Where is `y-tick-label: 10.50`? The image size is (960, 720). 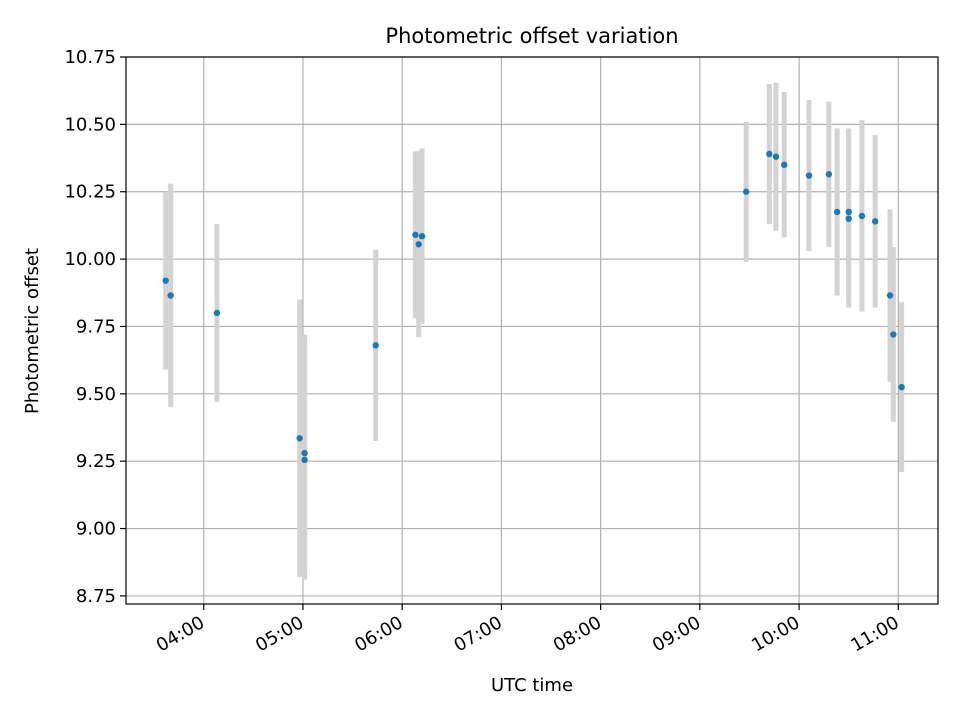
y-tick-label: 10.50 is located at coordinates (90, 124).